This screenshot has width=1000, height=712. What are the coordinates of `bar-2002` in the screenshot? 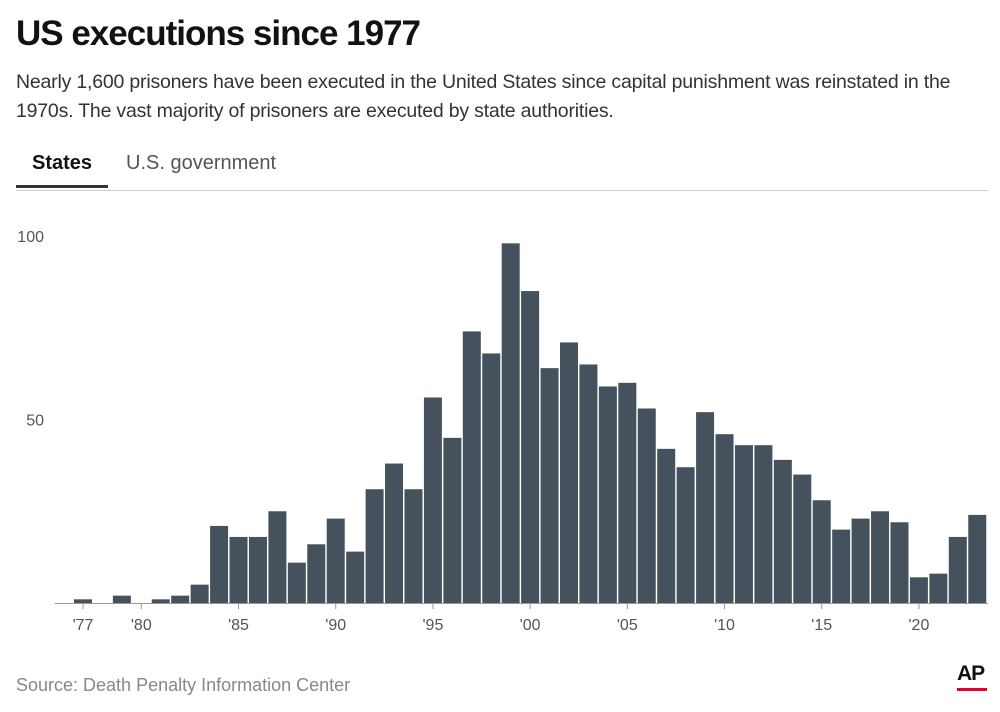 It's located at (569, 472).